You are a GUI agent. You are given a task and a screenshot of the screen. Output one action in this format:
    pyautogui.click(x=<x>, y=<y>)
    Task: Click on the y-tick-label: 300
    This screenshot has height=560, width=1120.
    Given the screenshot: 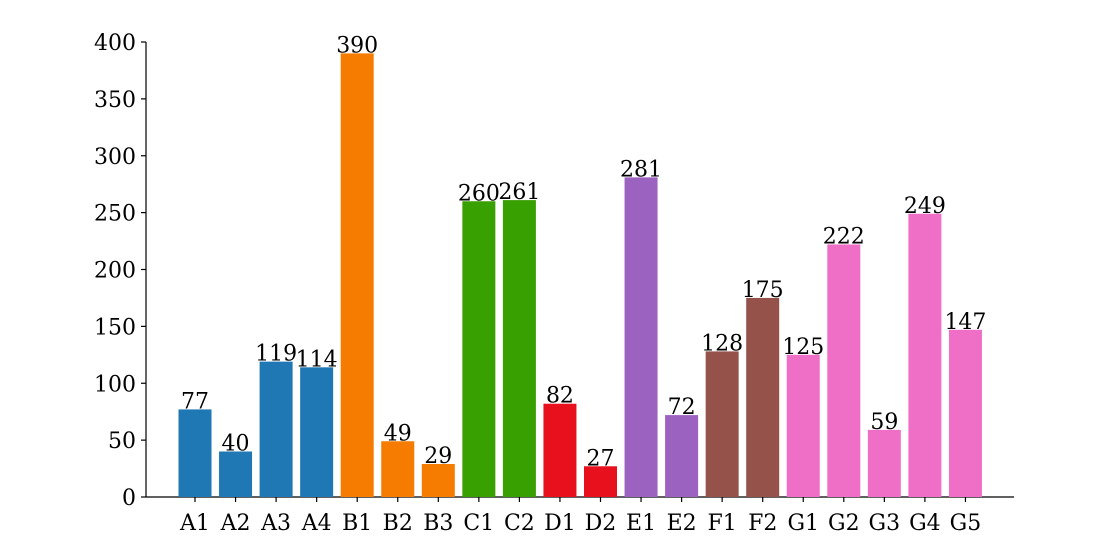 What is the action you would take?
    pyautogui.click(x=115, y=157)
    